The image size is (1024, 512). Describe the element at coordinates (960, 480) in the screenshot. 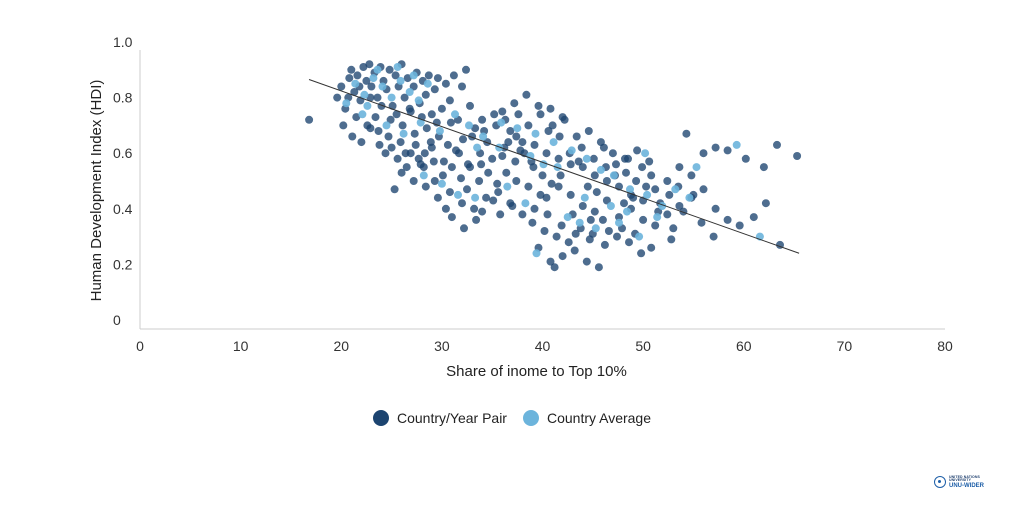

I see `logo-line-2: UNIVERSITY` at that location.